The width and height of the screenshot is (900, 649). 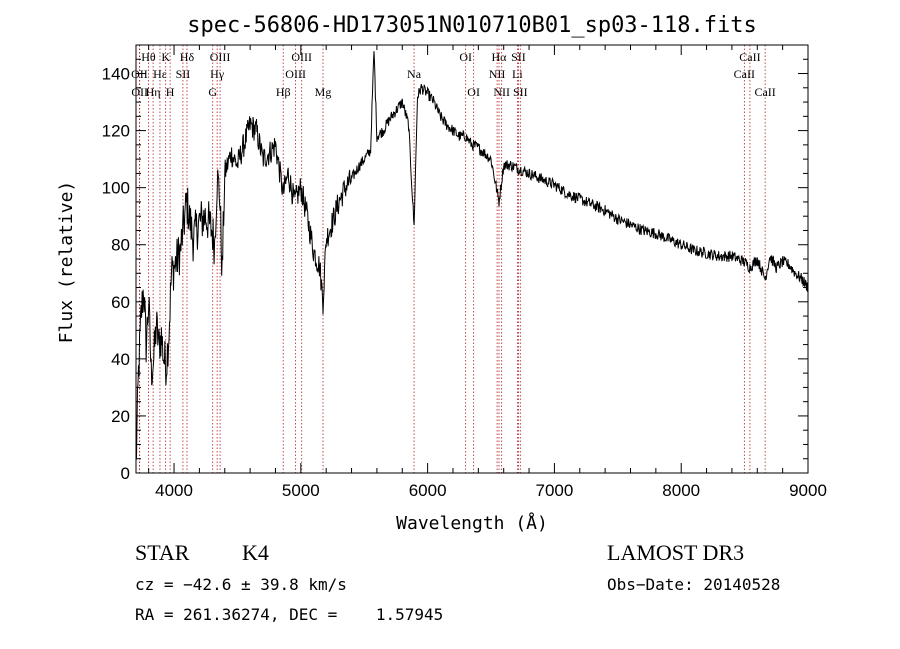 What do you see at coordinates (148, 57) in the screenshot?
I see `line-label: Hθ` at bounding box center [148, 57].